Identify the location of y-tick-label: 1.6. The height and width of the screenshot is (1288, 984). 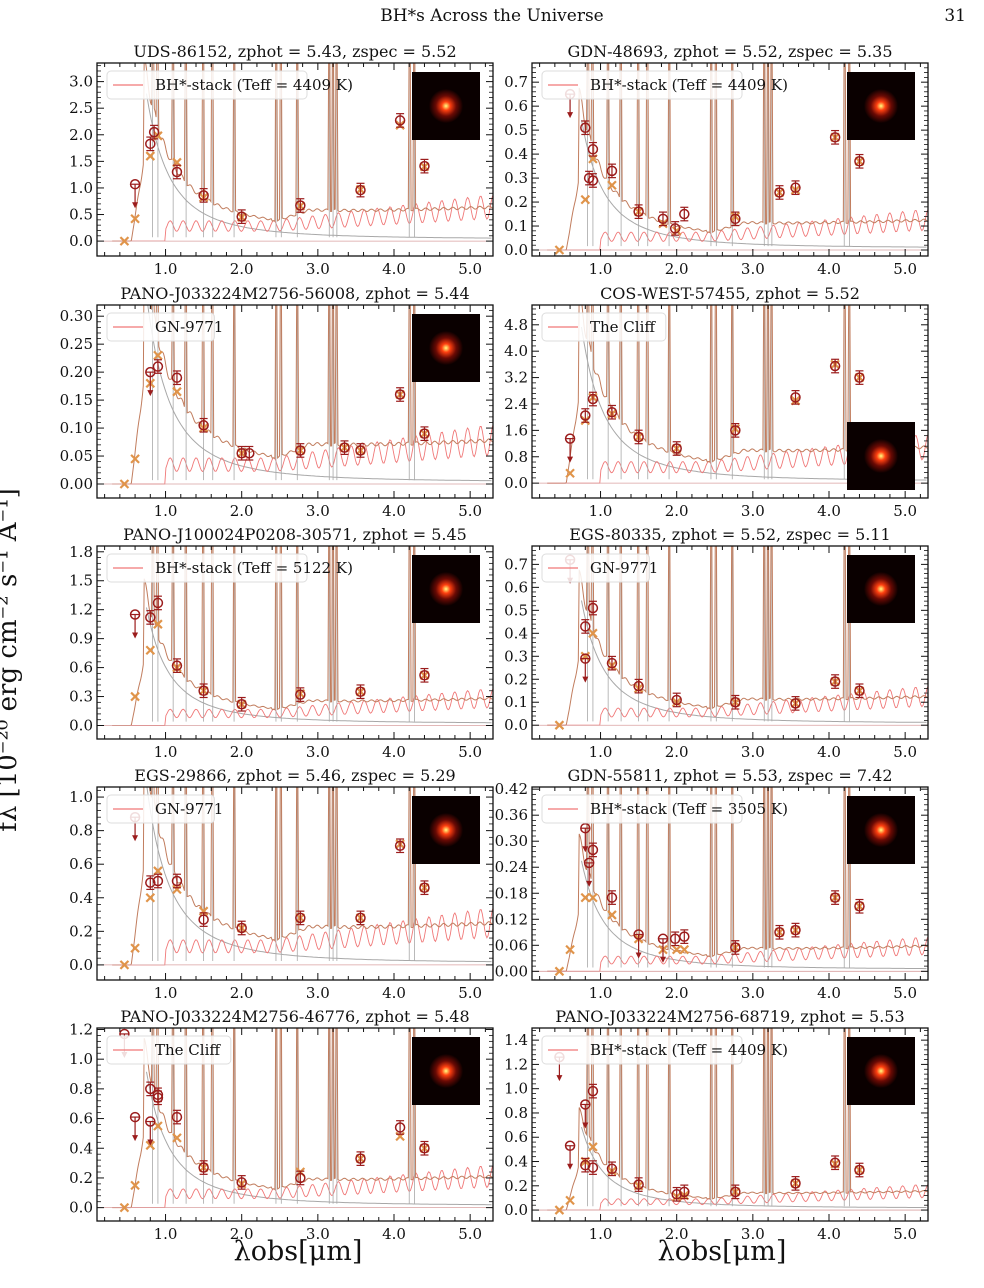
(516, 430).